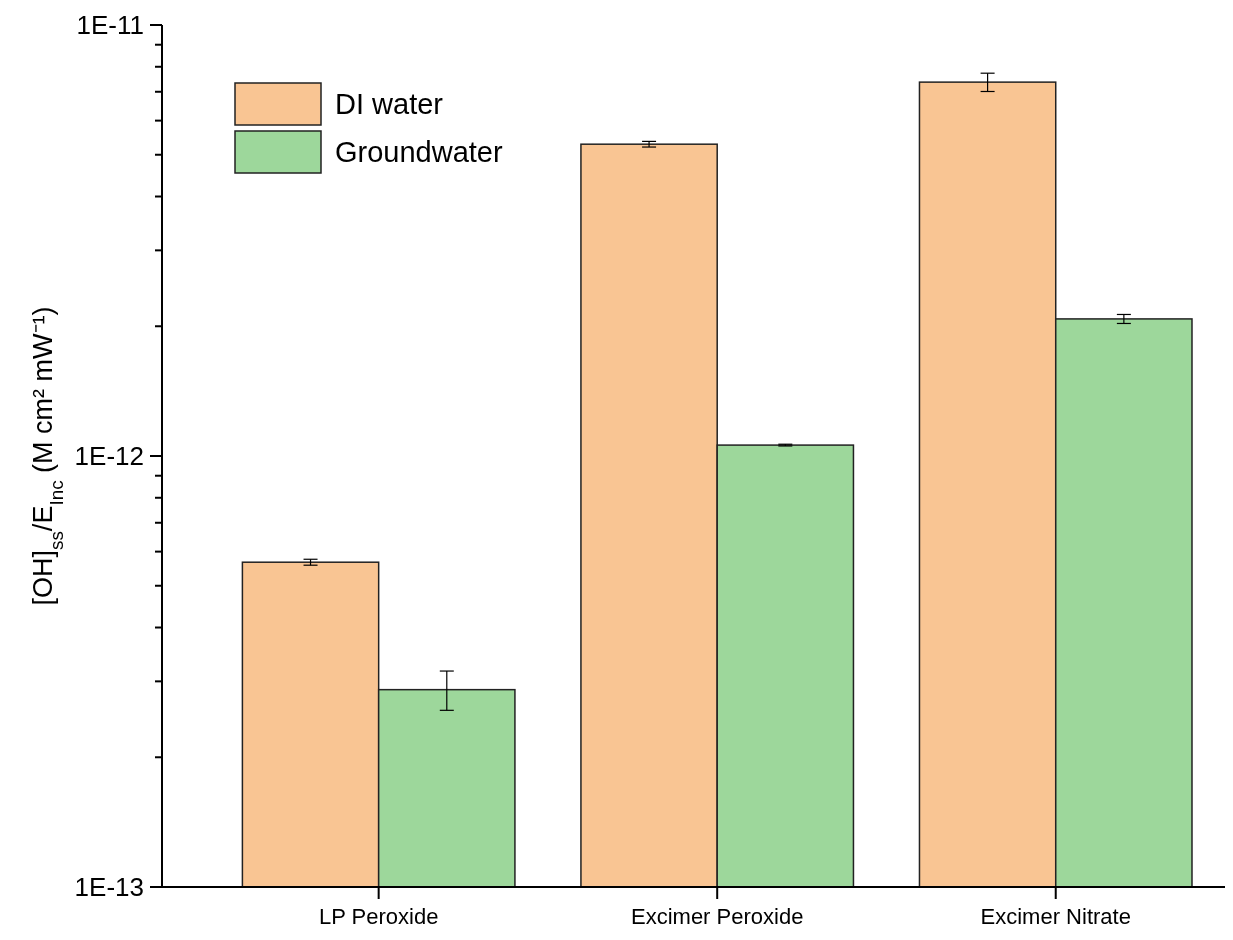 This screenshot has width=1233, height=940. What do you see at coordinates (110, 25) in the screenshot?
I see `y-tick-label: 1E-11` at bounding box center [110, 25].